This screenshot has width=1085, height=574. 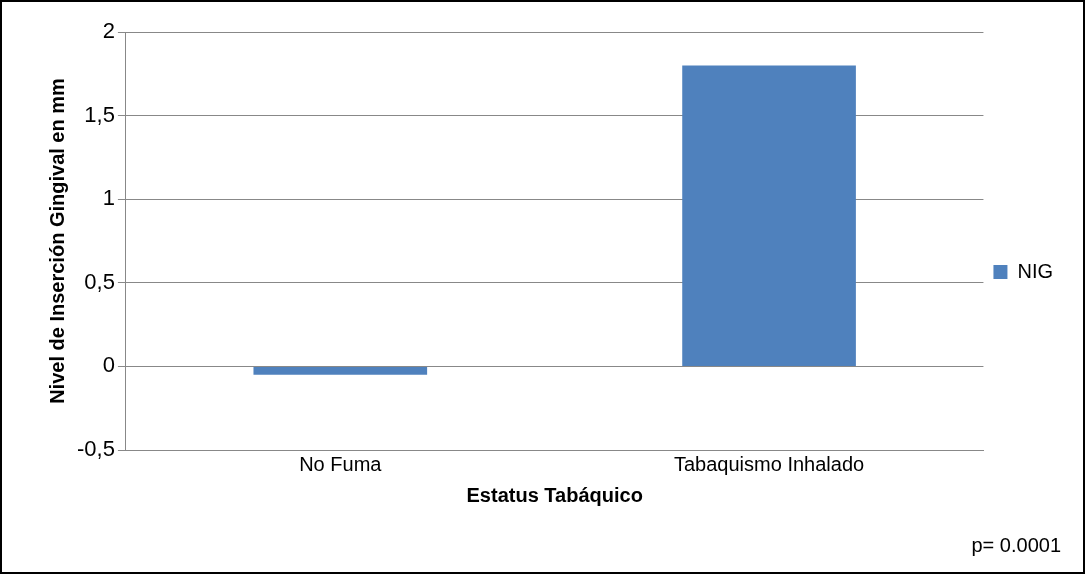 I want to click on x-tick-label: Tabaquismo Inhalado, so click(x=769, y=463).